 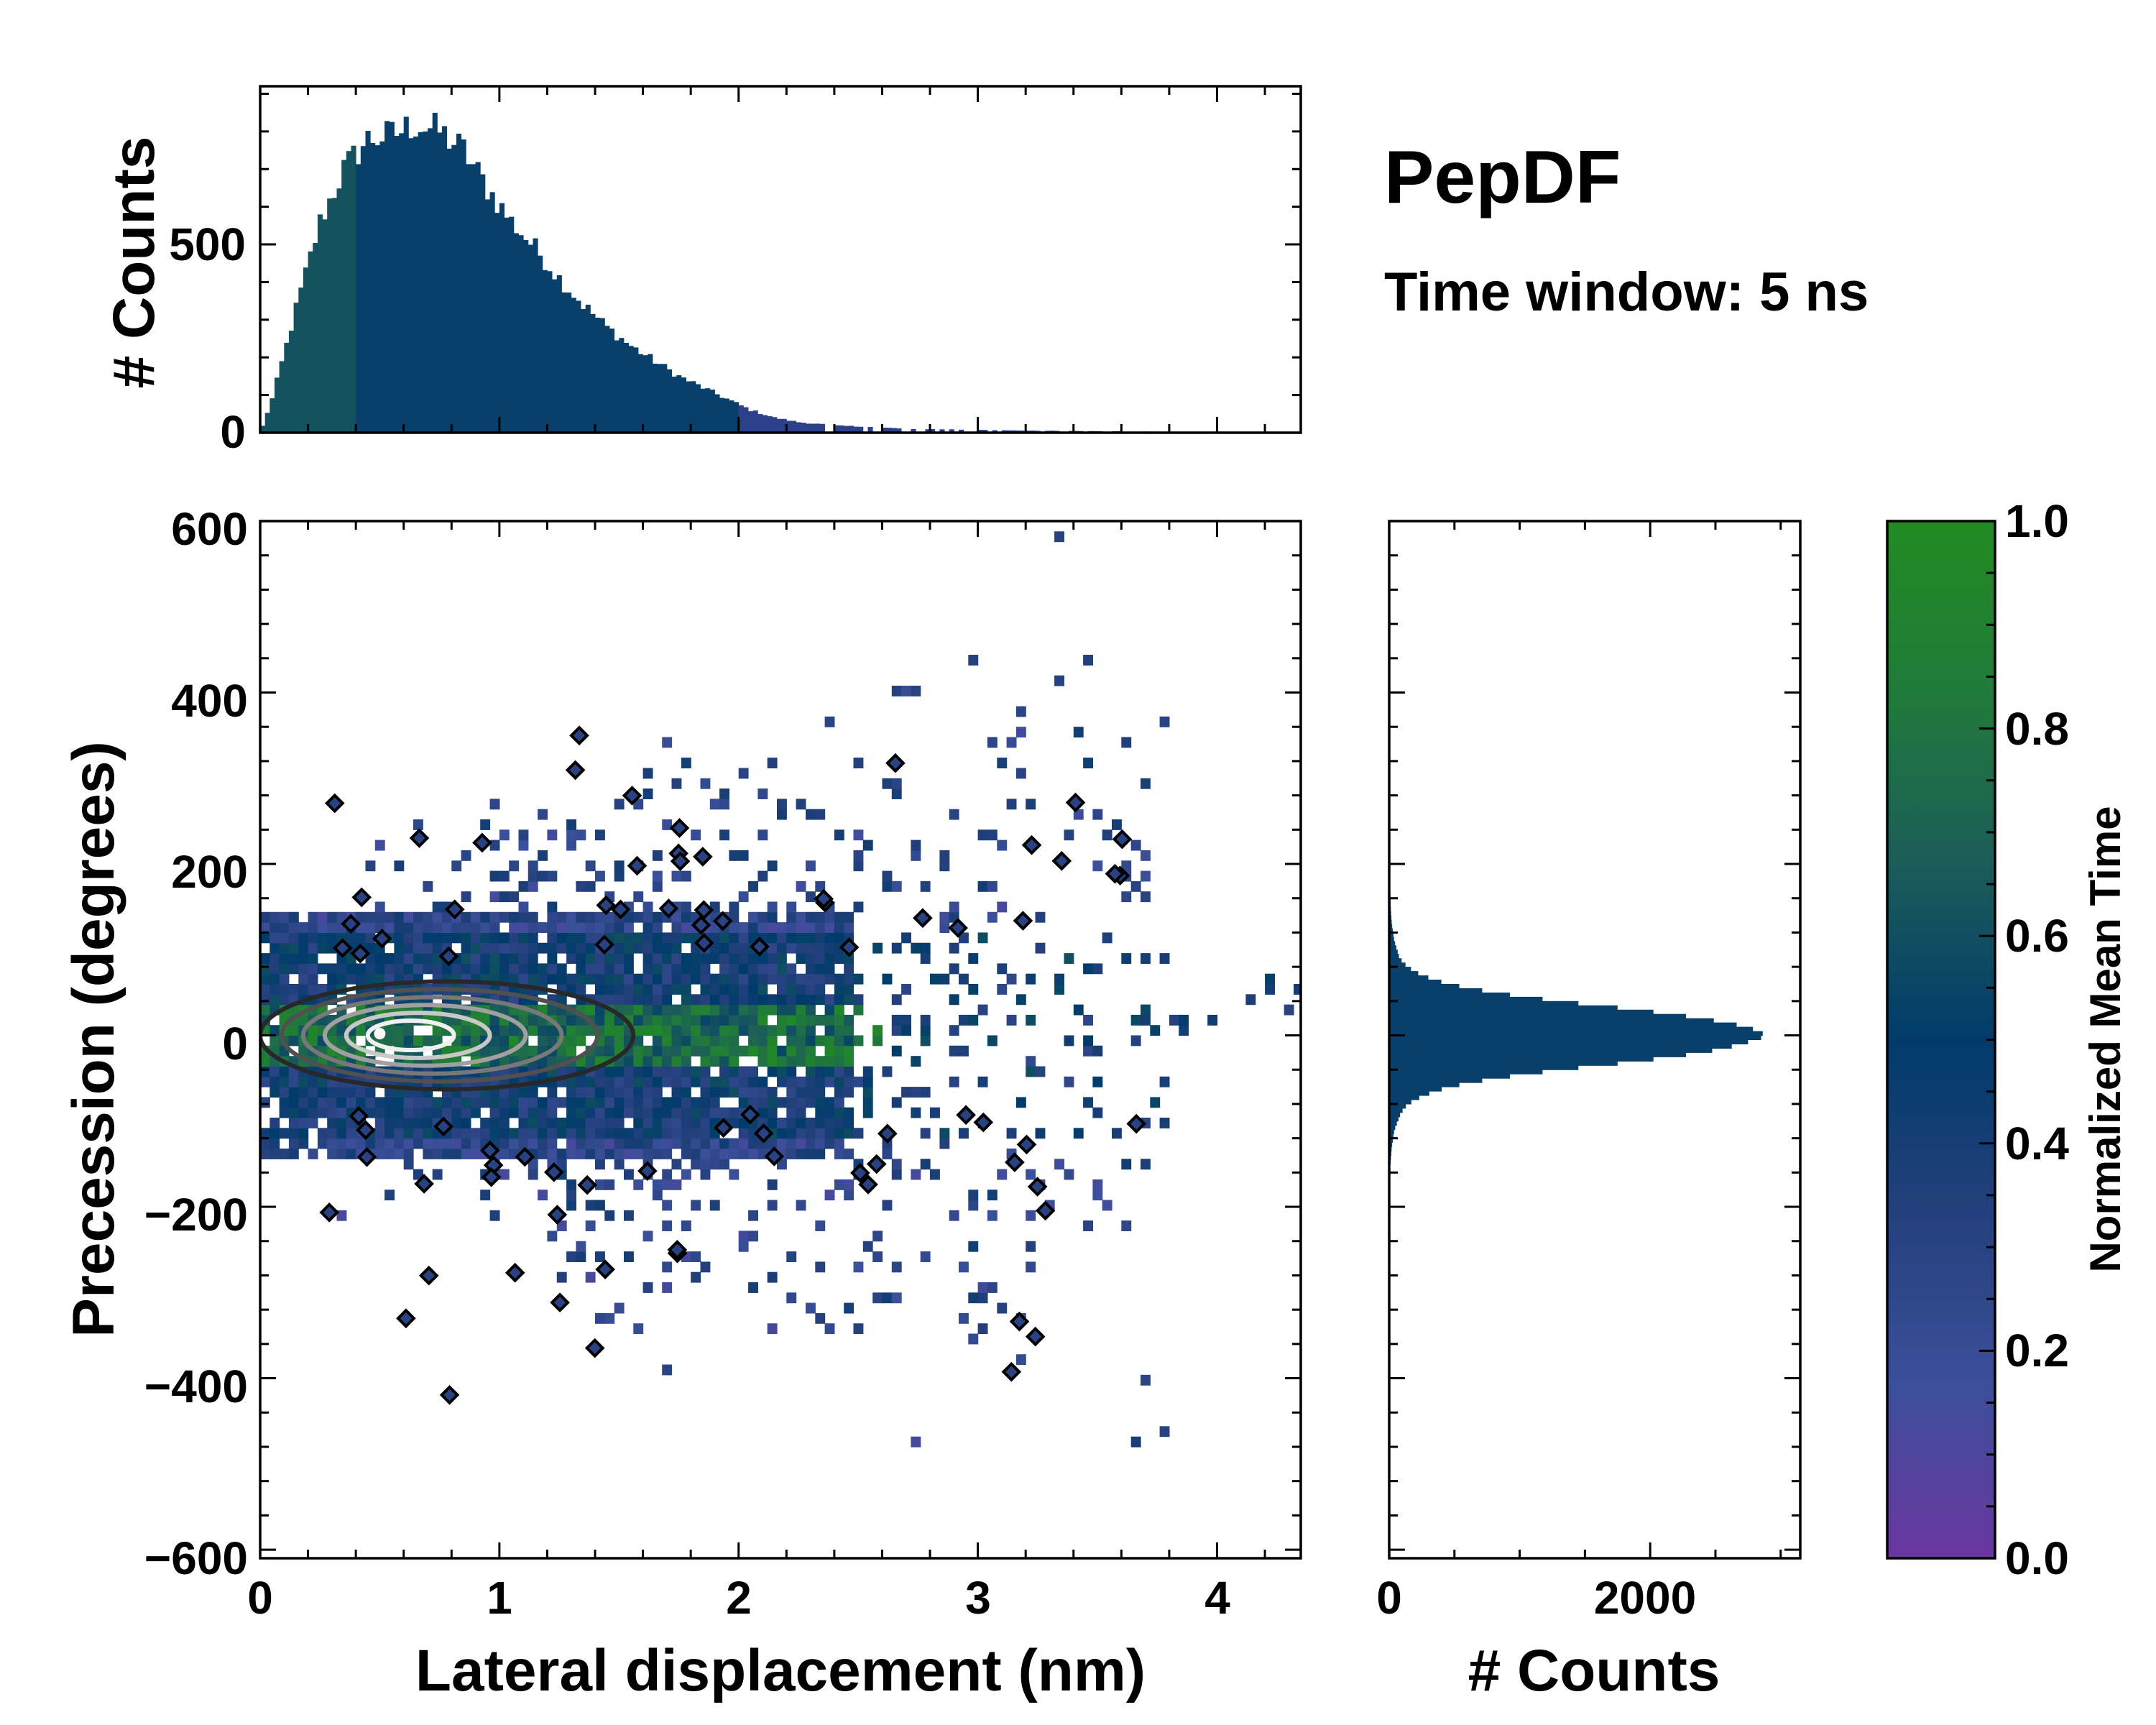 What do you see at coordinates (196, 1215) in the screenshot?
I see `main-ytick-label-neg200: −200` at bounding box center [196, 1215].